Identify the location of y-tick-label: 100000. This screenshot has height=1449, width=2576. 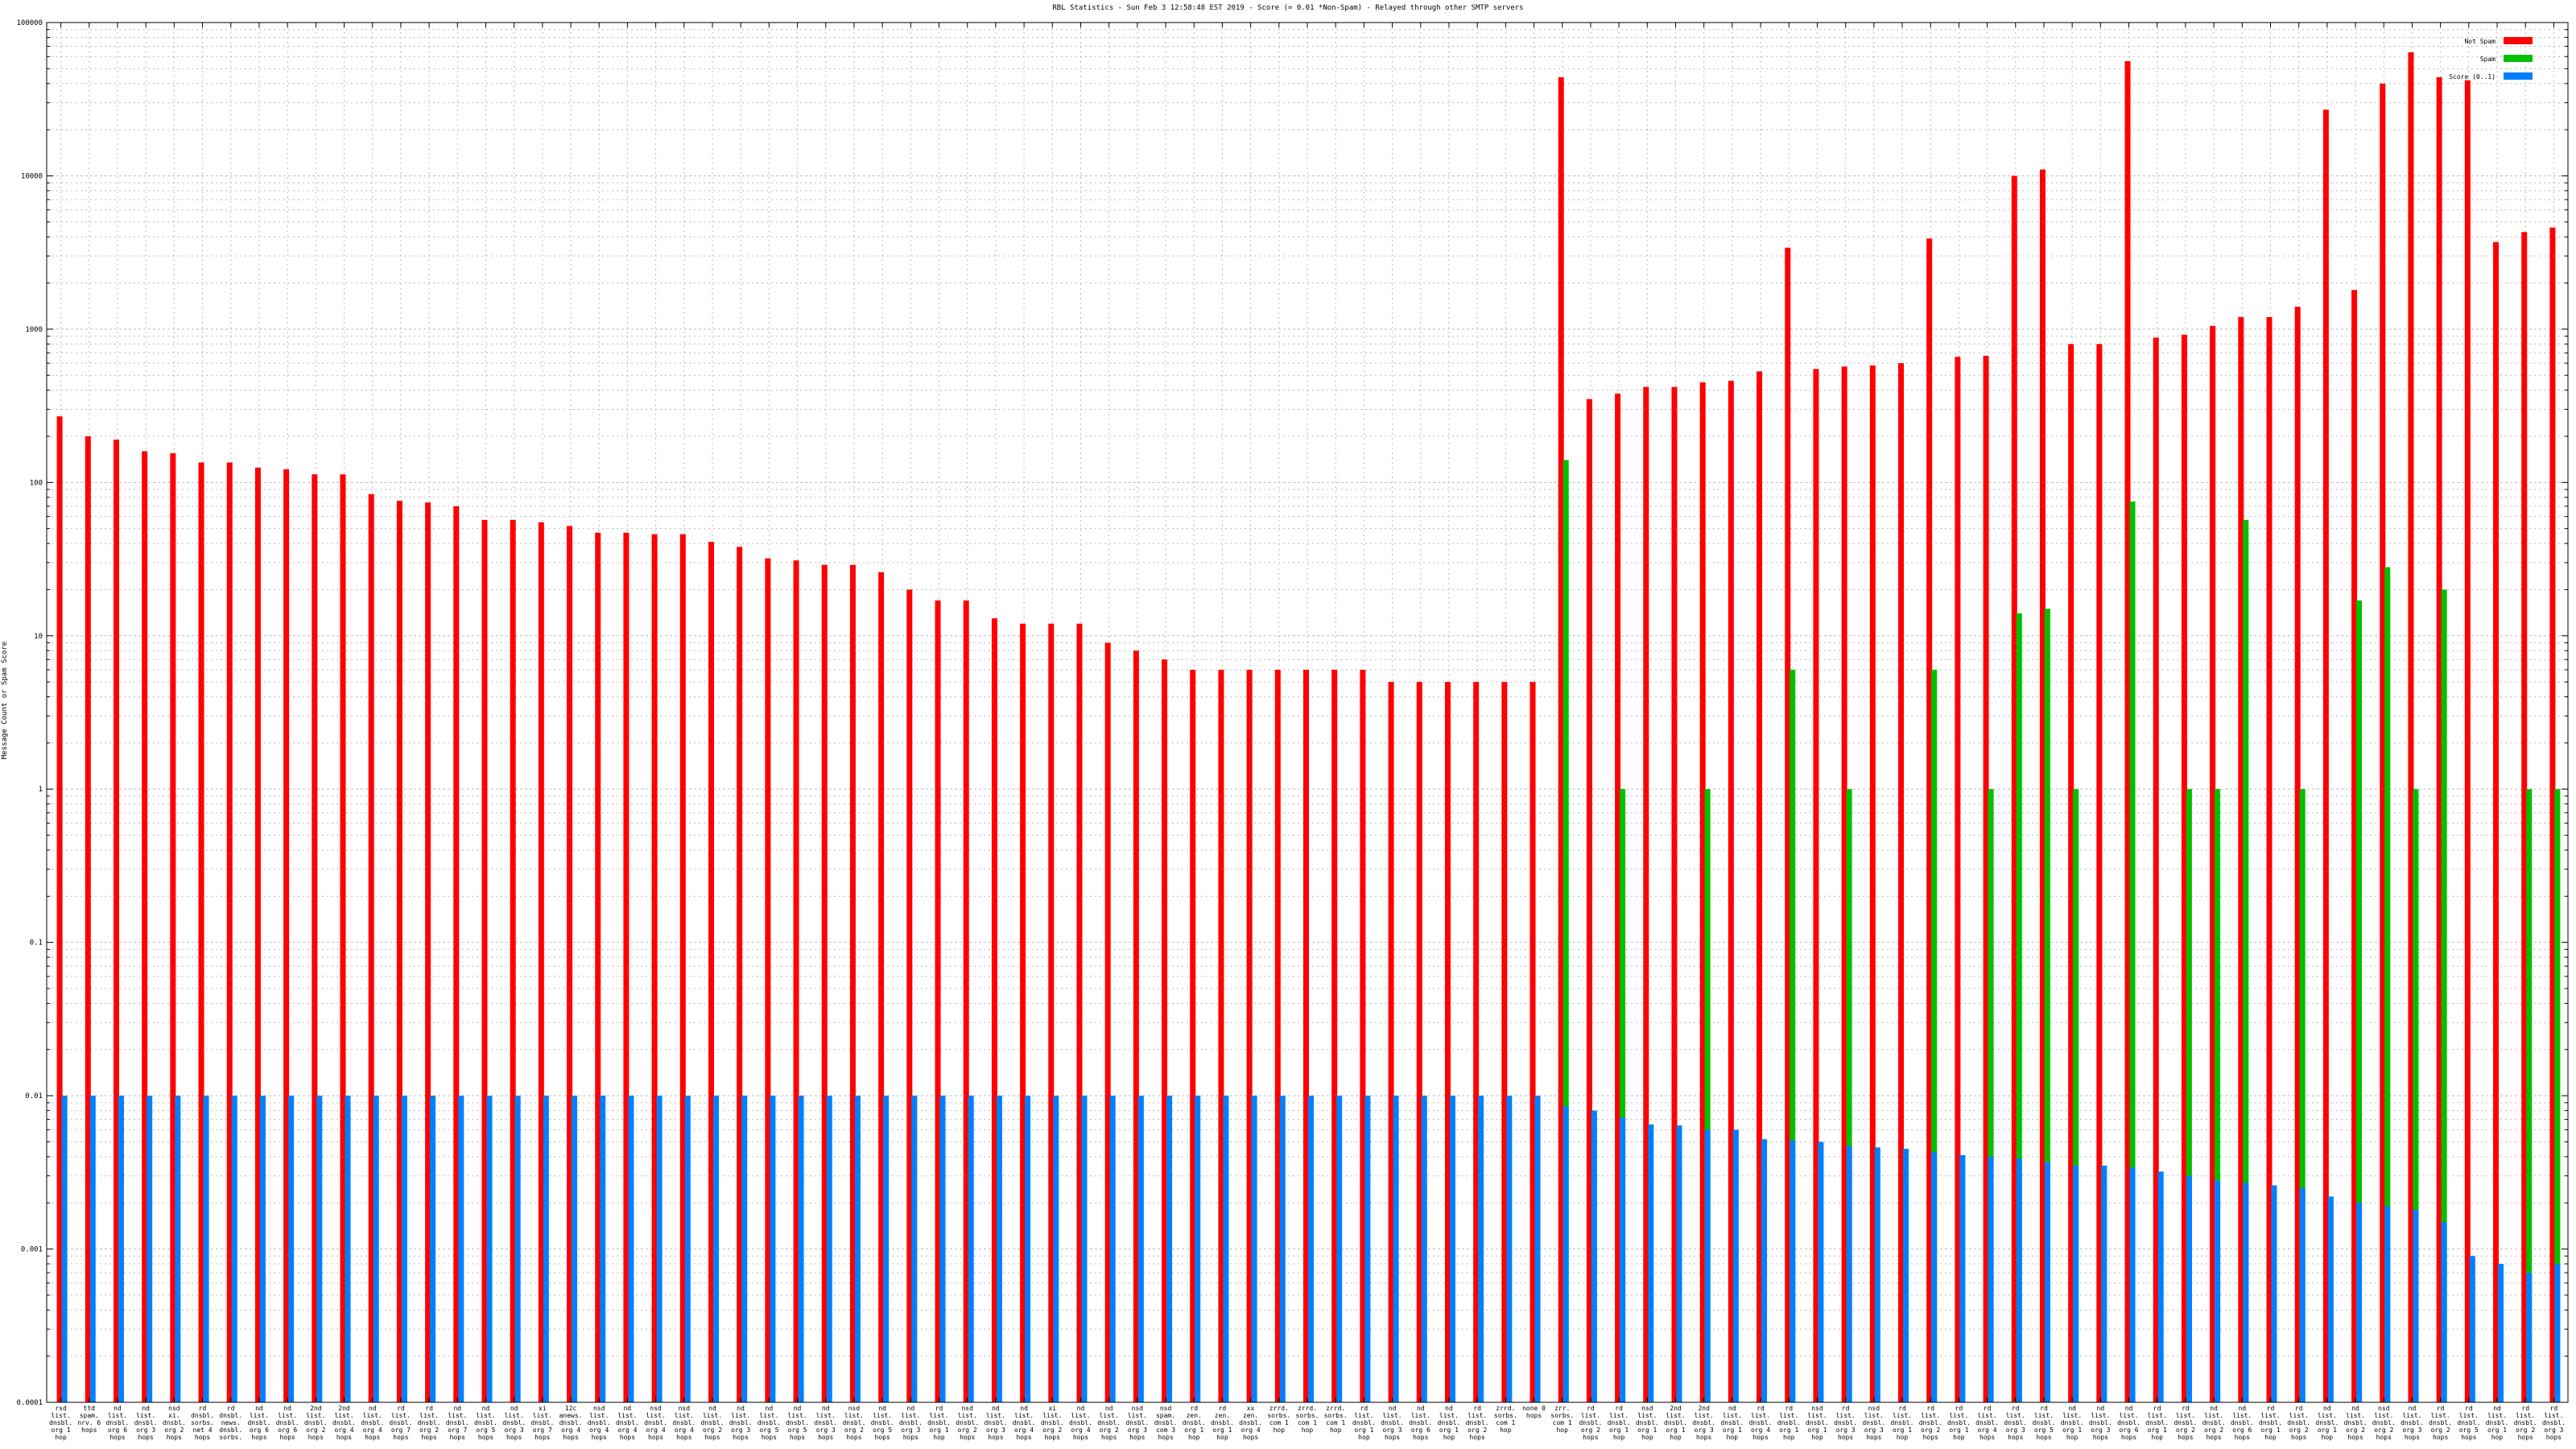
(29, 23).